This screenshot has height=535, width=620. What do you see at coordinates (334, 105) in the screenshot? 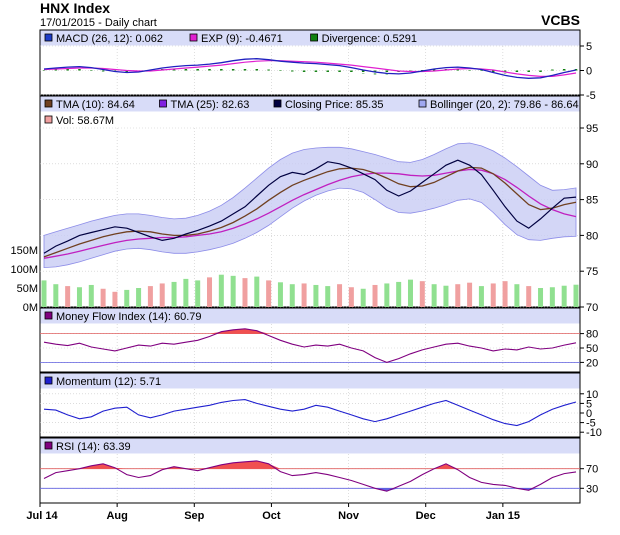
I see `price-legend-entry-2: Closing Price: 85.35` at bounding box center [334, 105].